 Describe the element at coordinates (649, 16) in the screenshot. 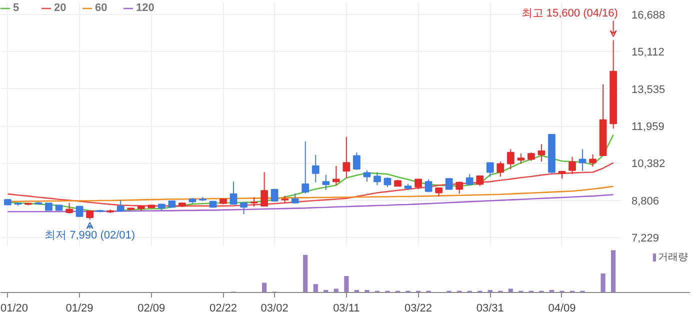

I see `y-tick-label: 16,688` at that location.